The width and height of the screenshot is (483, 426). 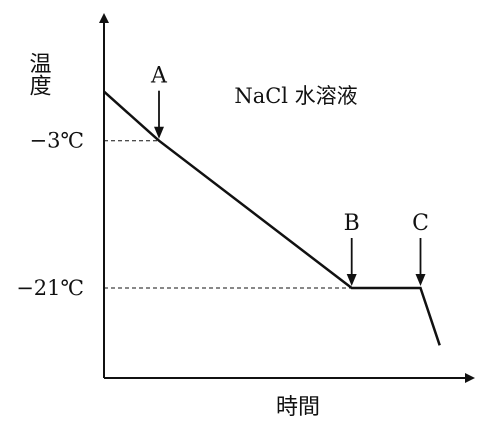 I want to click on y-tick-label: −21℃, so click(x=50, y=288).